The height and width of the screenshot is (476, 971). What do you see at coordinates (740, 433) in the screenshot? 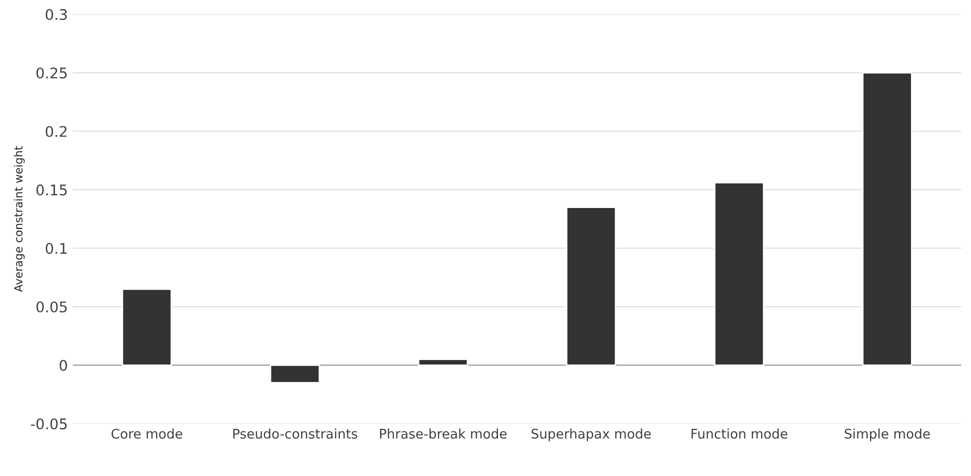
I see `x-tick-label: Function mode` at bounding box center [740, 433].